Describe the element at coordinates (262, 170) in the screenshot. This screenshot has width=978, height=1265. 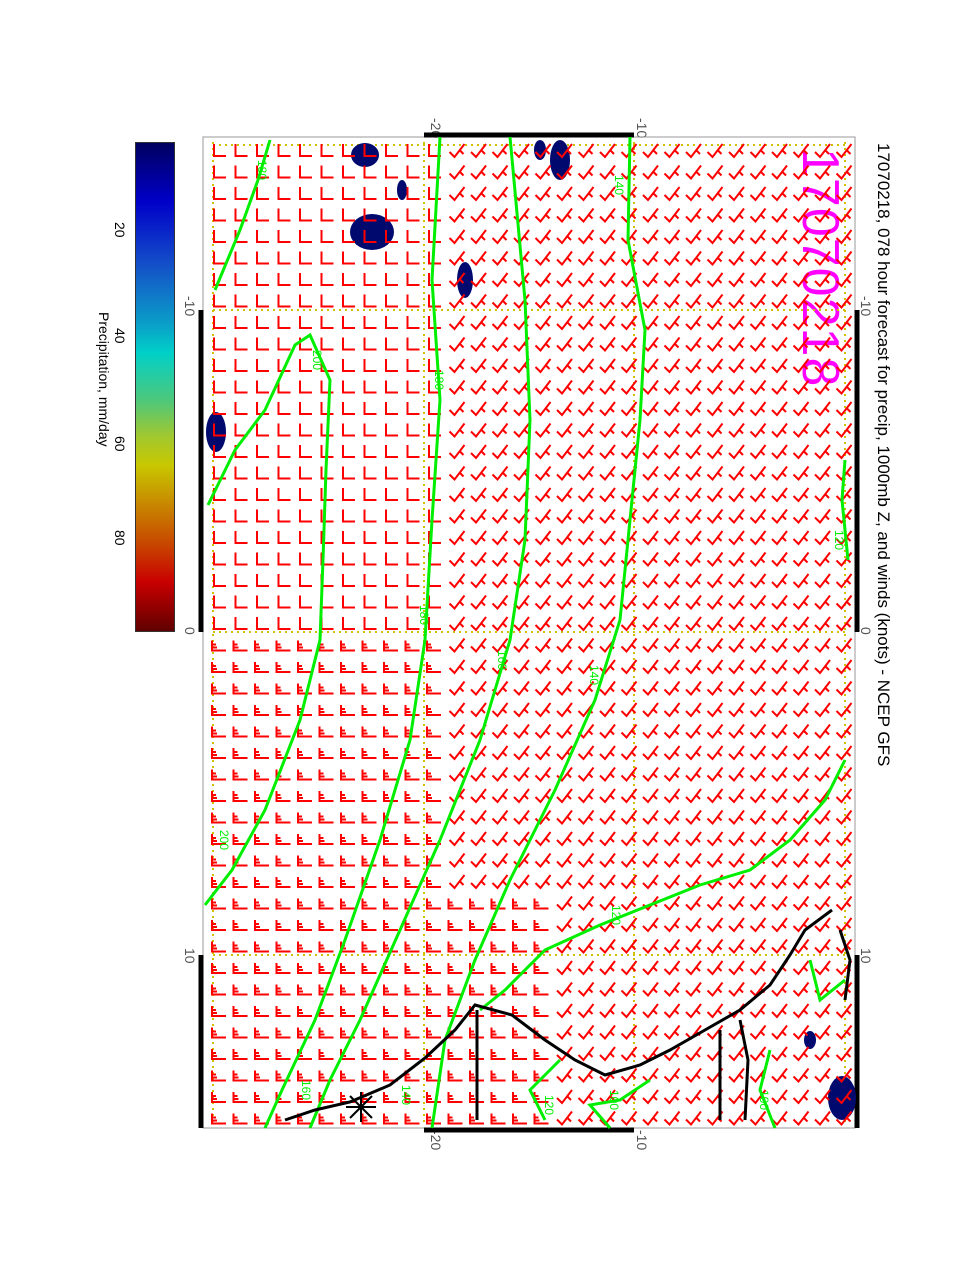
I see `contour-label: 180` at that location.